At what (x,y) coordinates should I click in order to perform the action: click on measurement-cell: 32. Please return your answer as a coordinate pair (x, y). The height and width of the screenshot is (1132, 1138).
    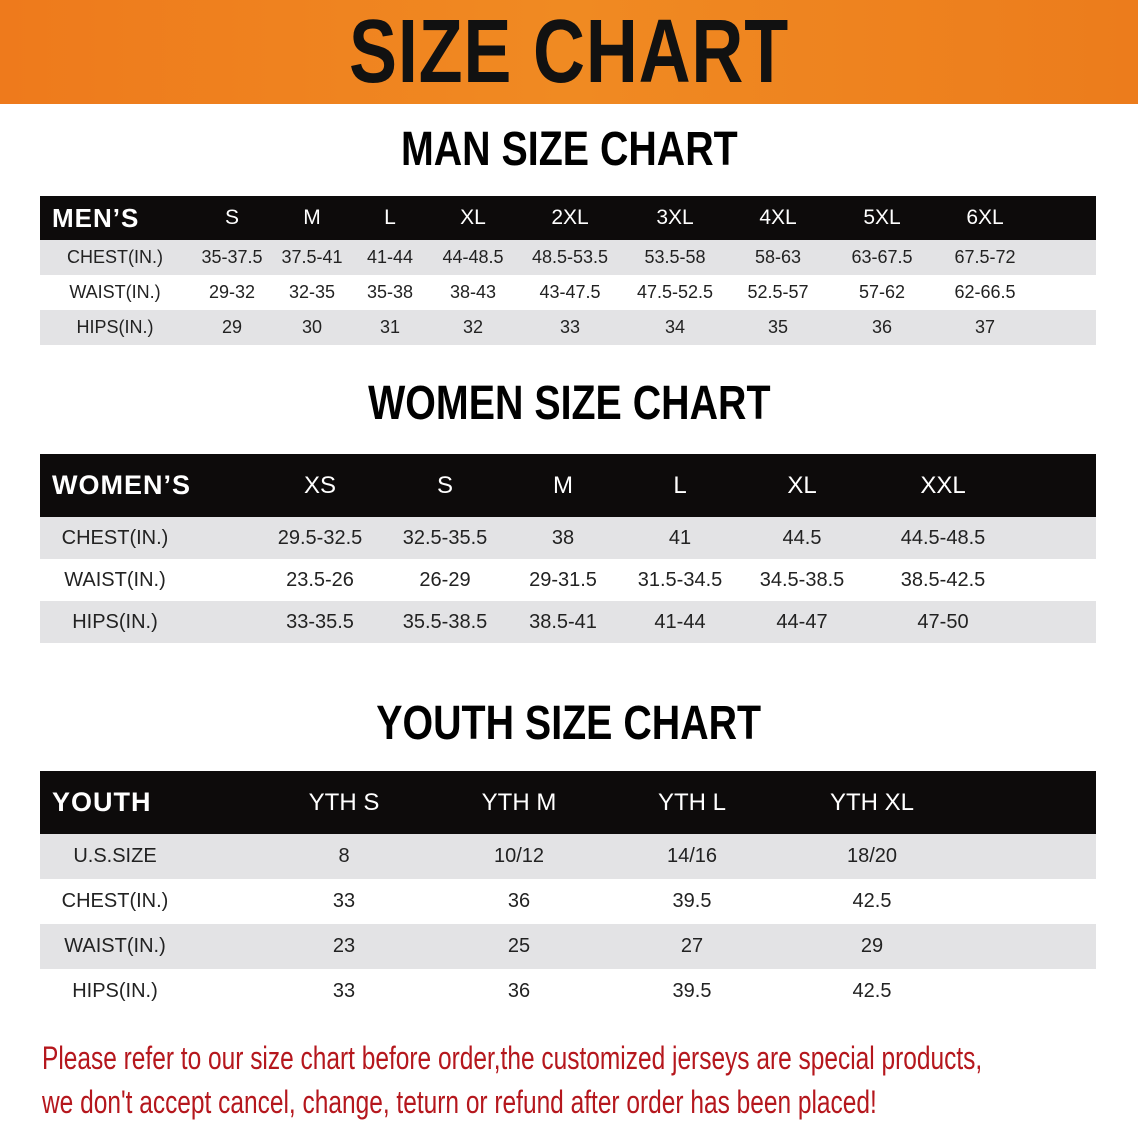
    Looking at the image, I should click on (473, 327).